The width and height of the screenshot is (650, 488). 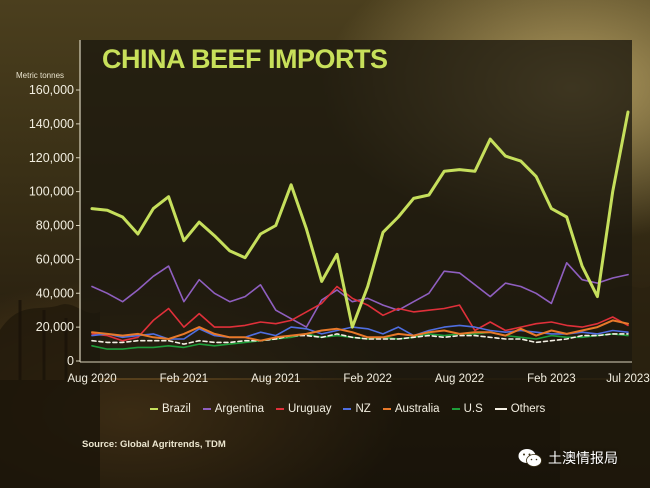 I want to click on series-line-argentina, so click(x=360, y=294).